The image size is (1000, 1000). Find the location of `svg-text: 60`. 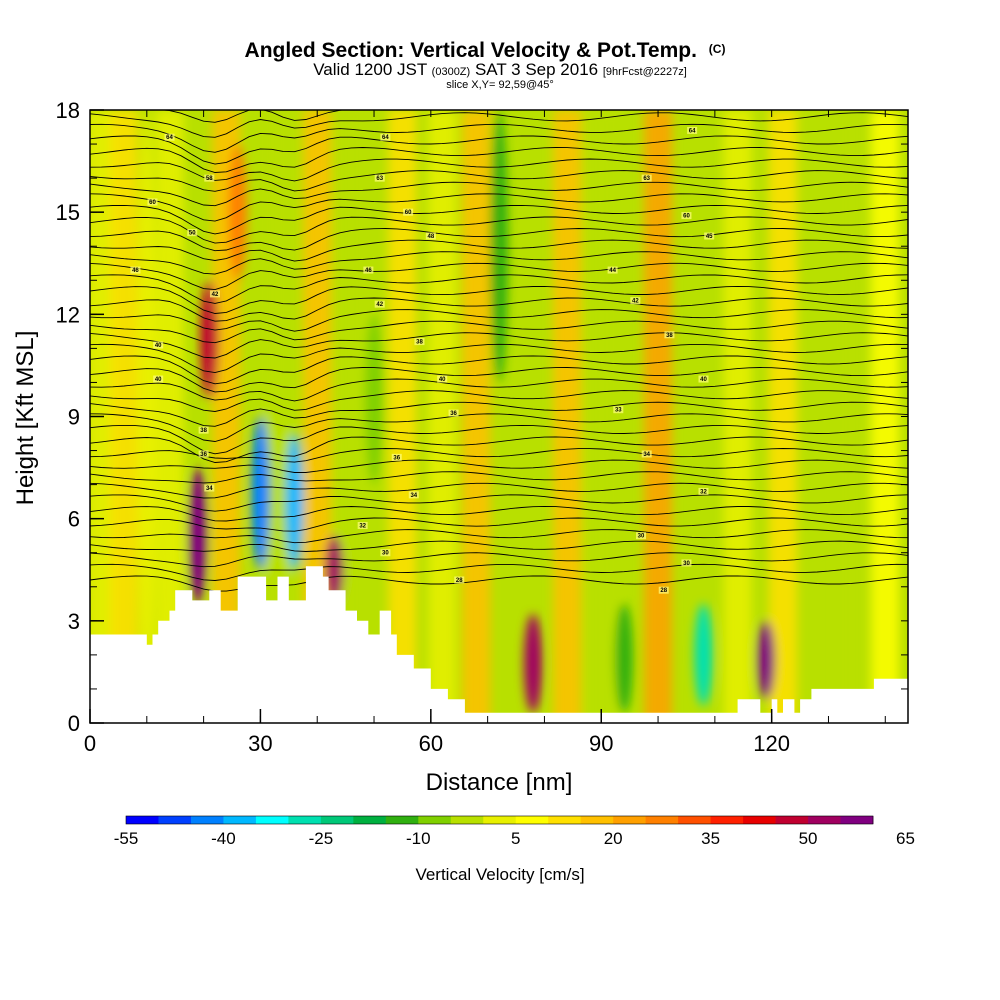

svg-text: 60 is located at coordinates (152, 203).